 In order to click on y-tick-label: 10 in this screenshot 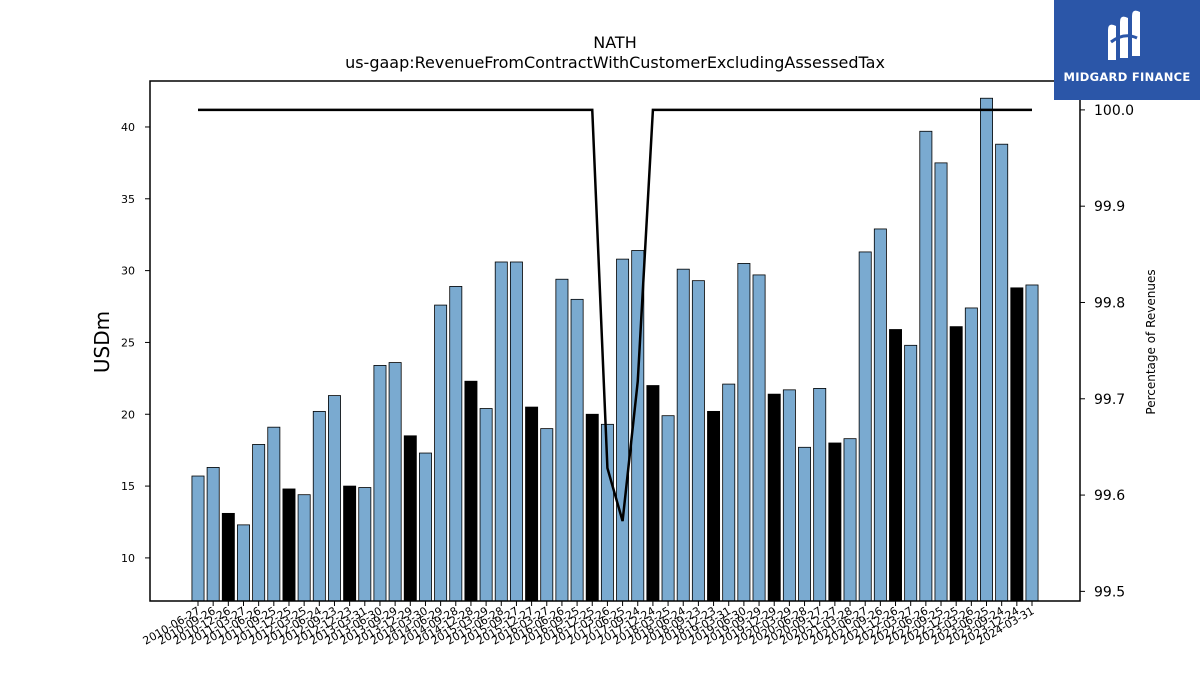, I will do `click(128, 558)`.